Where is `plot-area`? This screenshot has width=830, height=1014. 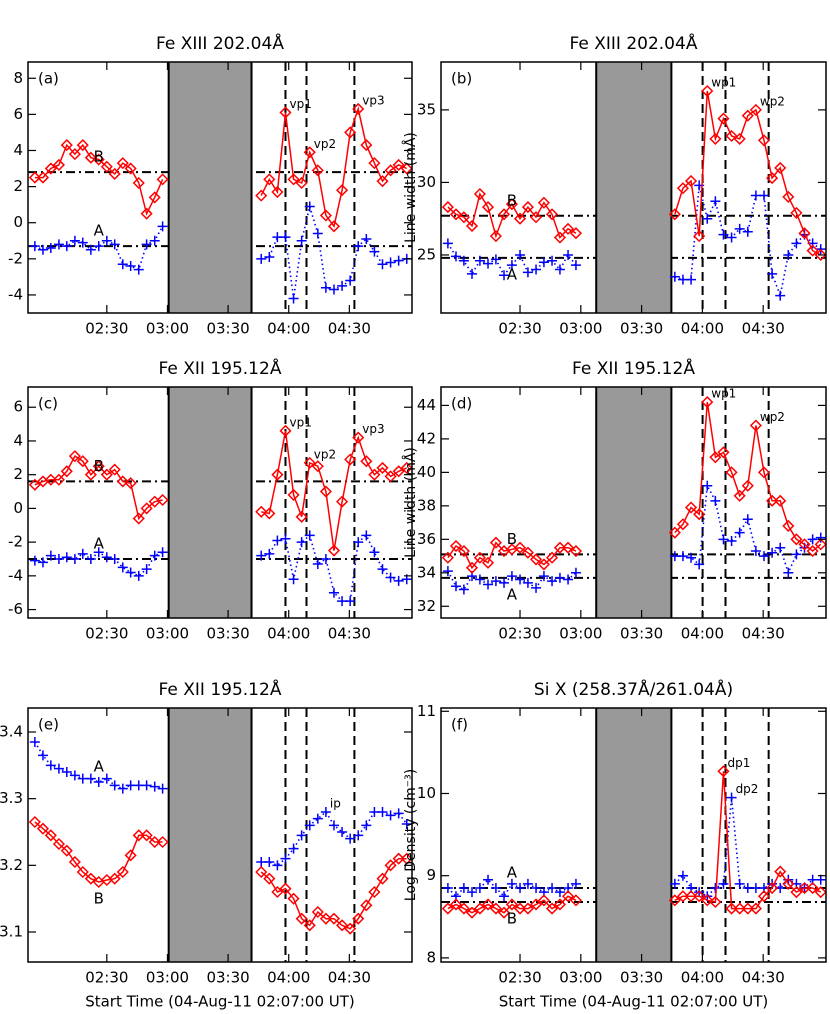
plot-area is located at coordinates (633, 187).